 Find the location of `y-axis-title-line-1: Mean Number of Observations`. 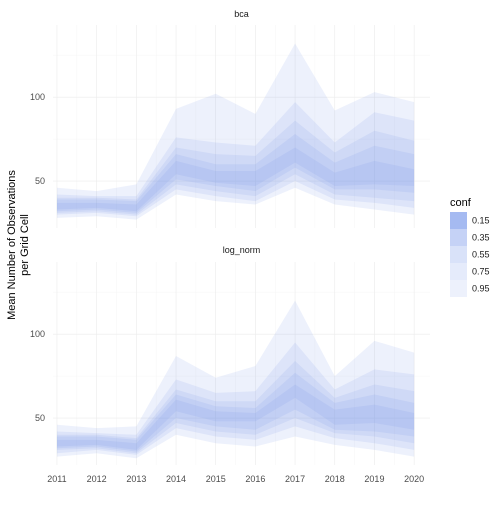

y-axis-title-line-1: Mean Number of Observations is located at coordinates (12, 245).